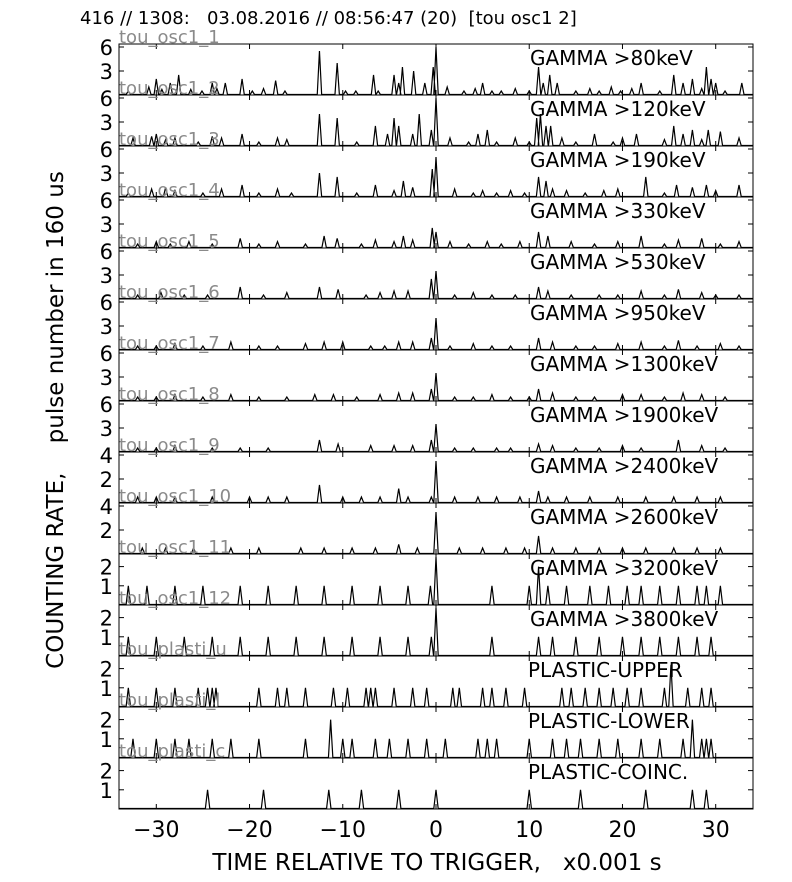 The height and width of the screenshot is (882, 792). I want to click on panel-label: GAMMA >120keV, so click(618, 109).